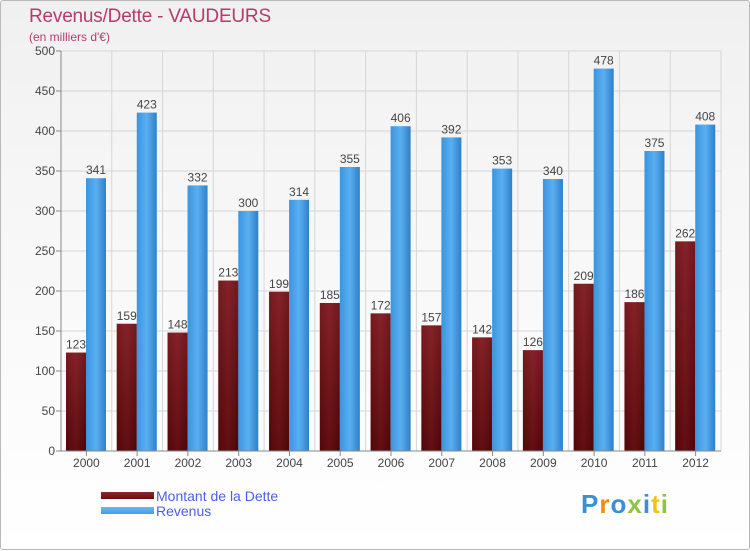 Image resolution: width=750 pixels, height=551 pixels. I want to click on y-tick-label: 450, so click(45, 91).